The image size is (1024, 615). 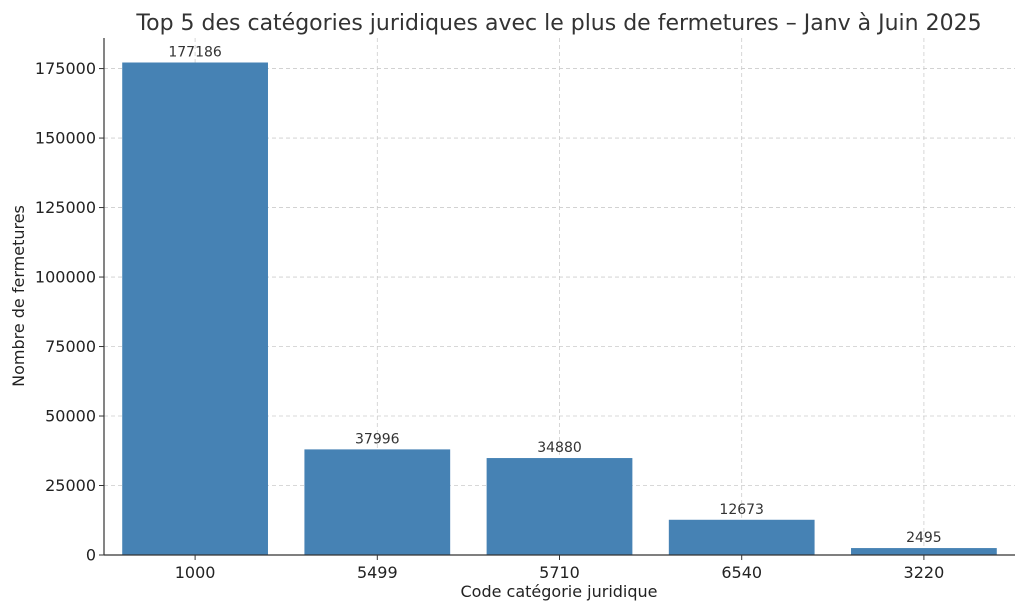 I want to click on y-tick-label: 0, so click(x=91, y=555).